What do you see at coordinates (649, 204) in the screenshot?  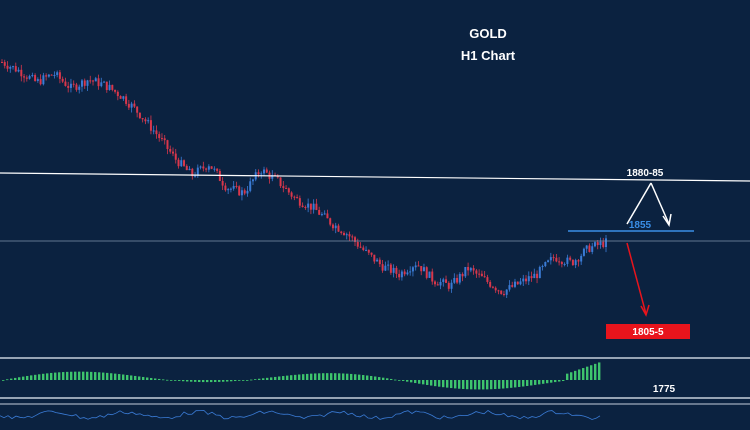 I see `bullish-scenario-arrow` at bounding box center [649, 204].